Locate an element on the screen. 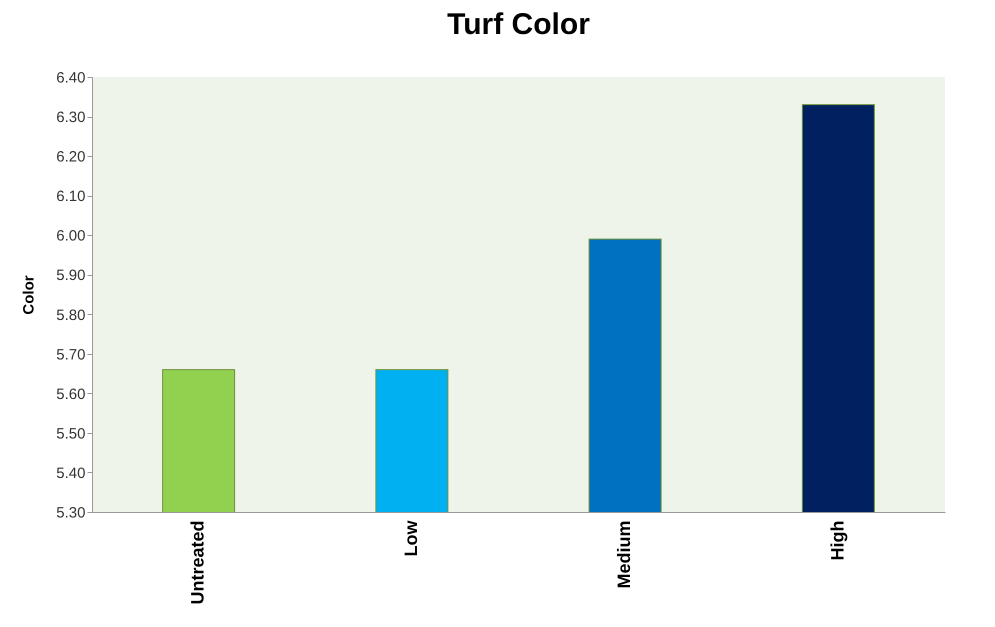  y-tick-label: 6.20 is located at coordinates (71, 157).